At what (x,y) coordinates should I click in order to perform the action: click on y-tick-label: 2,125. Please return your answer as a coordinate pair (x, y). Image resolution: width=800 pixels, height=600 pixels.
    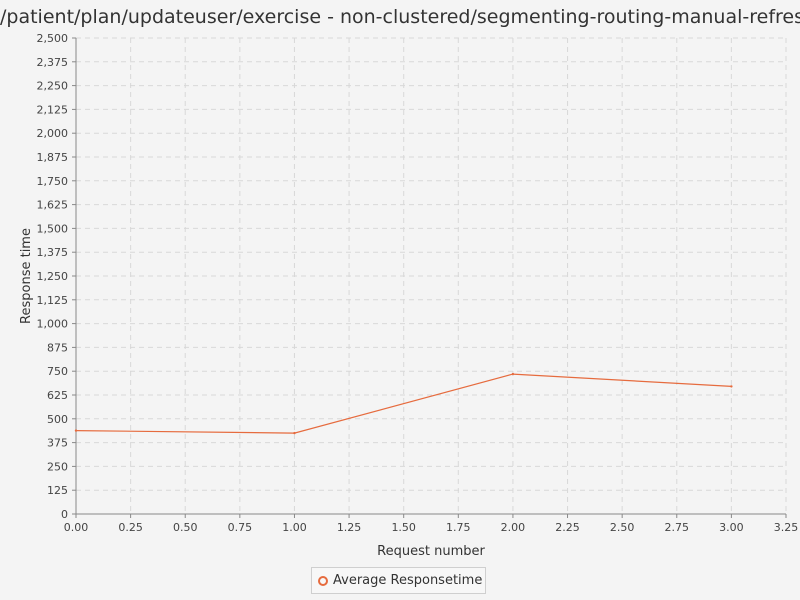
    Looking at the image, I should click on (53, 109).